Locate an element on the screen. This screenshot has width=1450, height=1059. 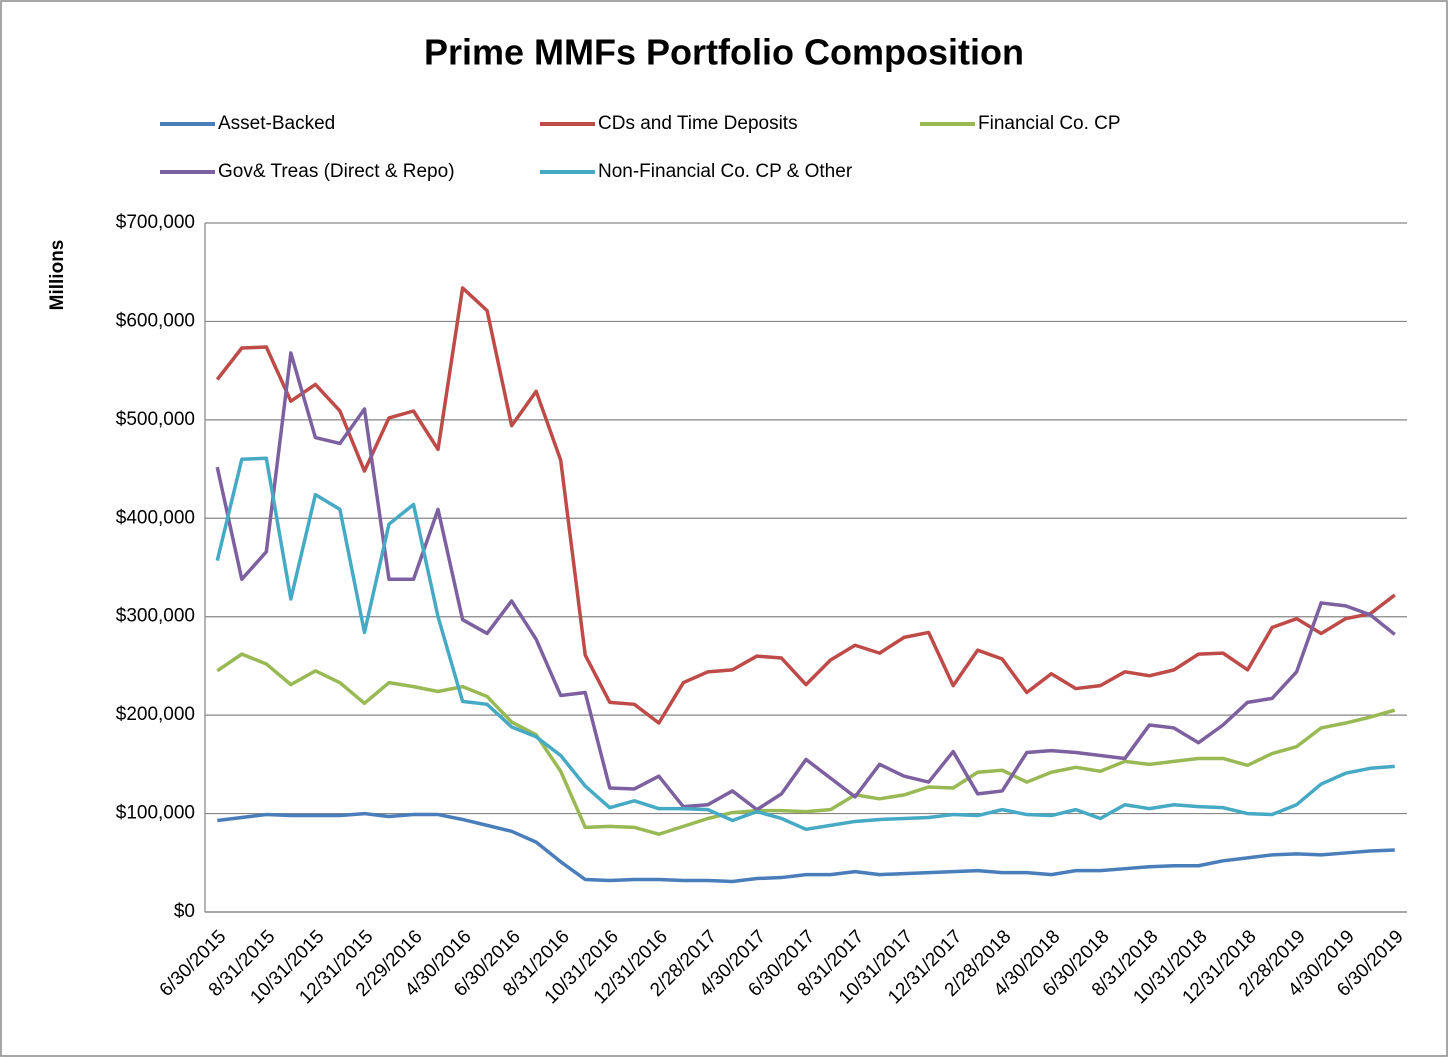
chart-title: Prime MMFs Portfolio Composition is located at coordinates (724, 52).